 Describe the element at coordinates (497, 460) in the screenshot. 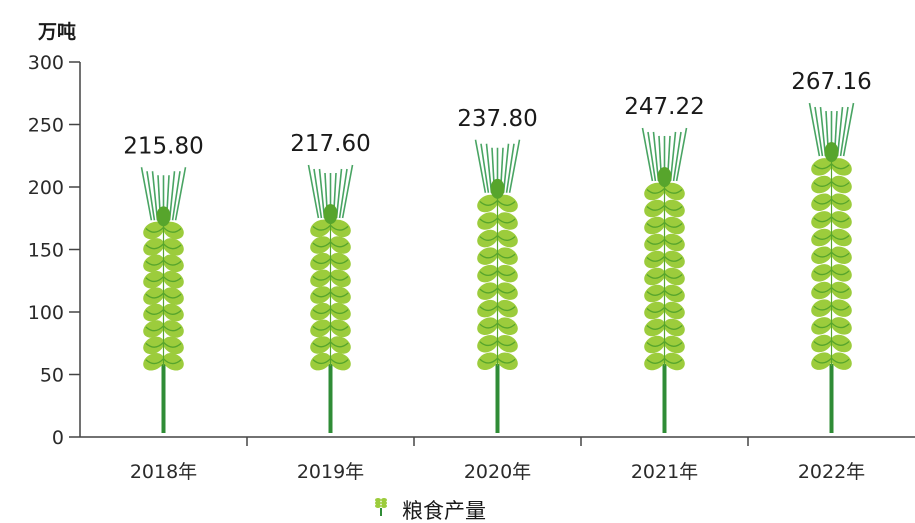

I see `x-axis-labels: 2018年 2019年 2020年 2021年 2022年` at that location.